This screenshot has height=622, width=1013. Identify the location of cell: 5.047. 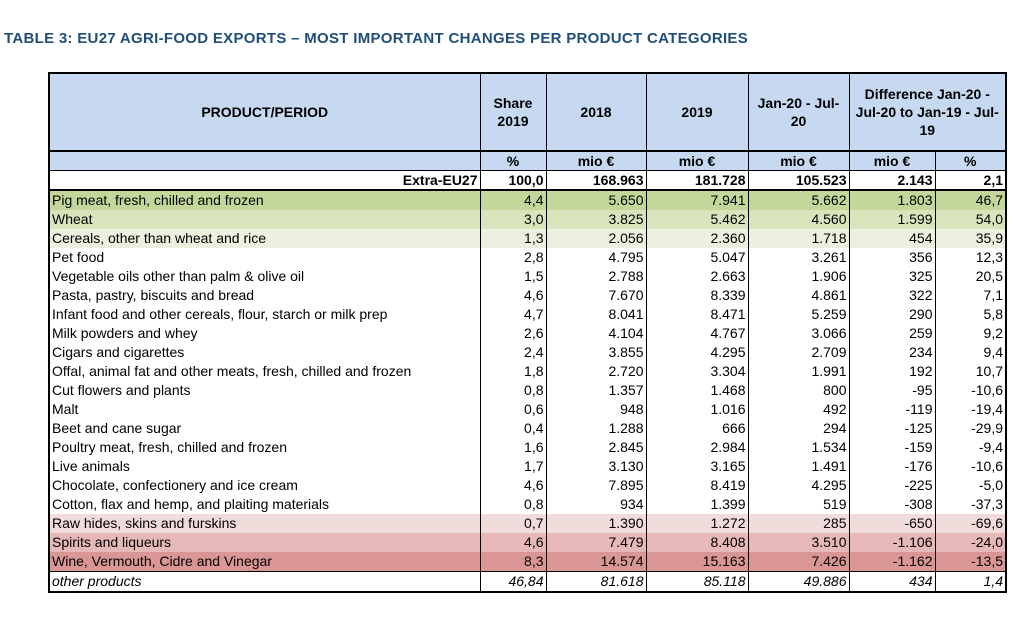
(697, 257).